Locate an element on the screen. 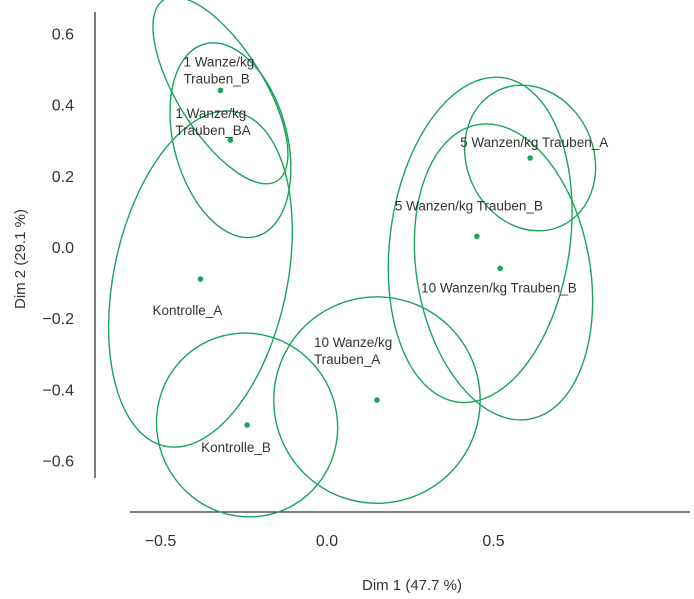 The width and height of the screenshot is (694, 599). group-label: 10 Wanzen/kg Trauben_B is located at coordinates (499, 287).